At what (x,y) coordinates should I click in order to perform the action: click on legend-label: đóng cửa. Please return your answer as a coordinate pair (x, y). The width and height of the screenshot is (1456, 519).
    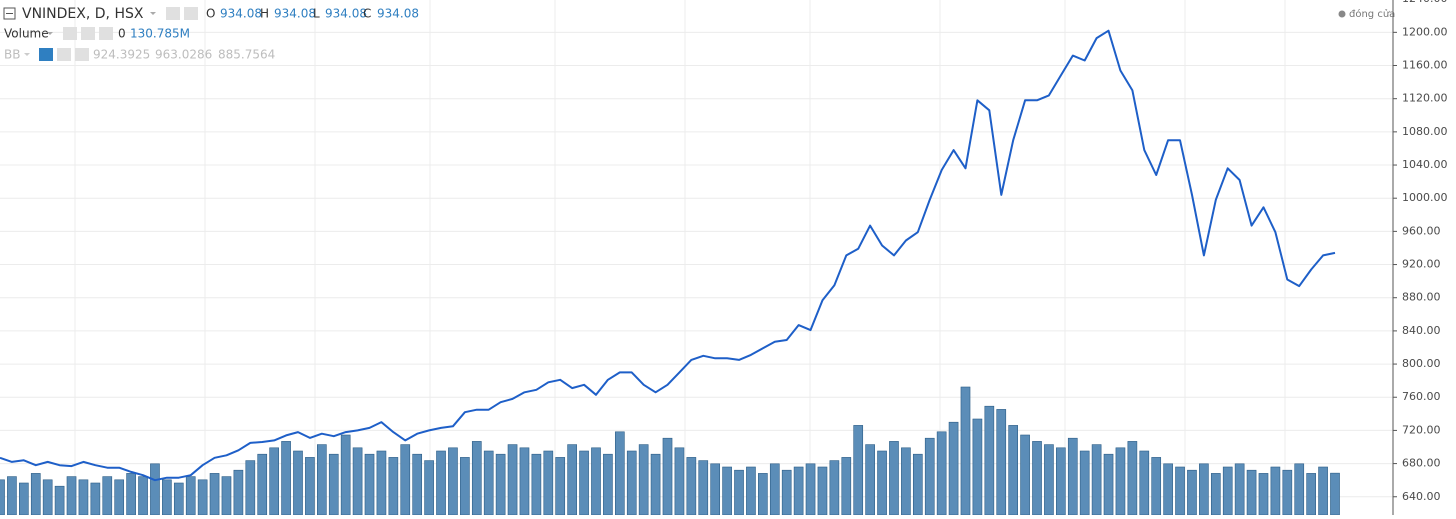
    Looking at the image, I should click on (1372, 14).